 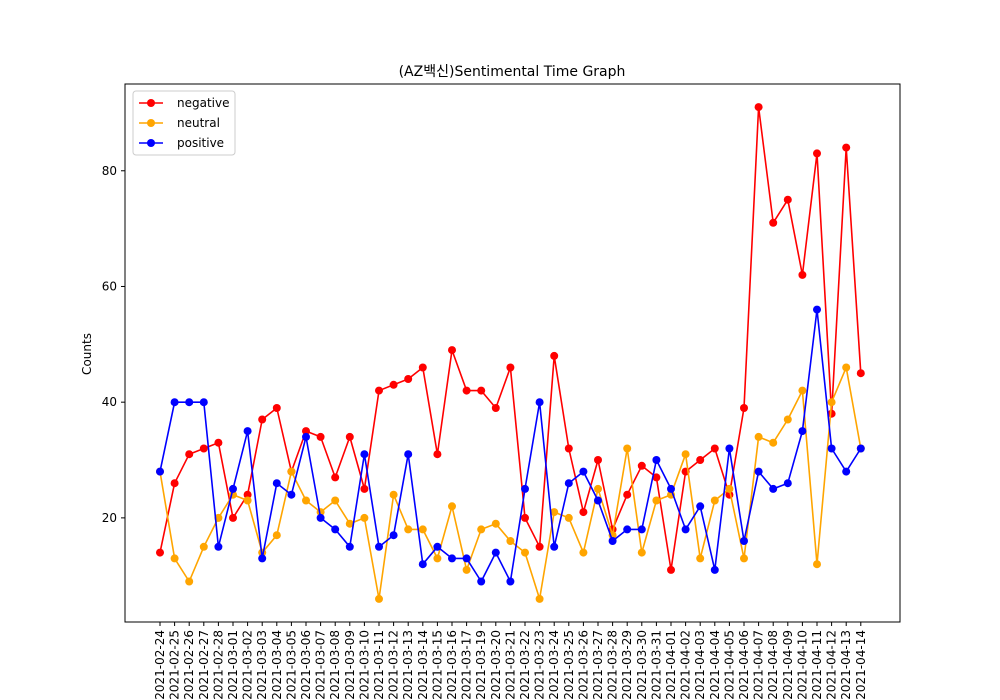 What do you see at coordinates (379, 665) in the screenshot?
I see `x-tick-label: 2021-03-11` at bounding box center [379, 665].